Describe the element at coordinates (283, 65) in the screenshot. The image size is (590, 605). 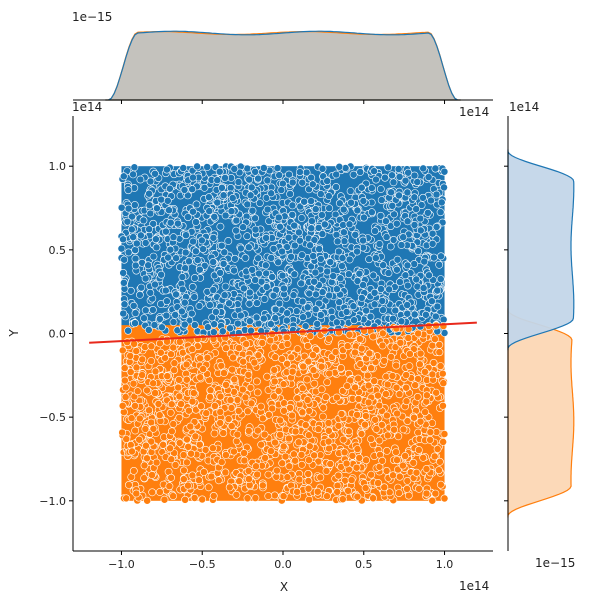
I see `top-kde-blue` at that location.